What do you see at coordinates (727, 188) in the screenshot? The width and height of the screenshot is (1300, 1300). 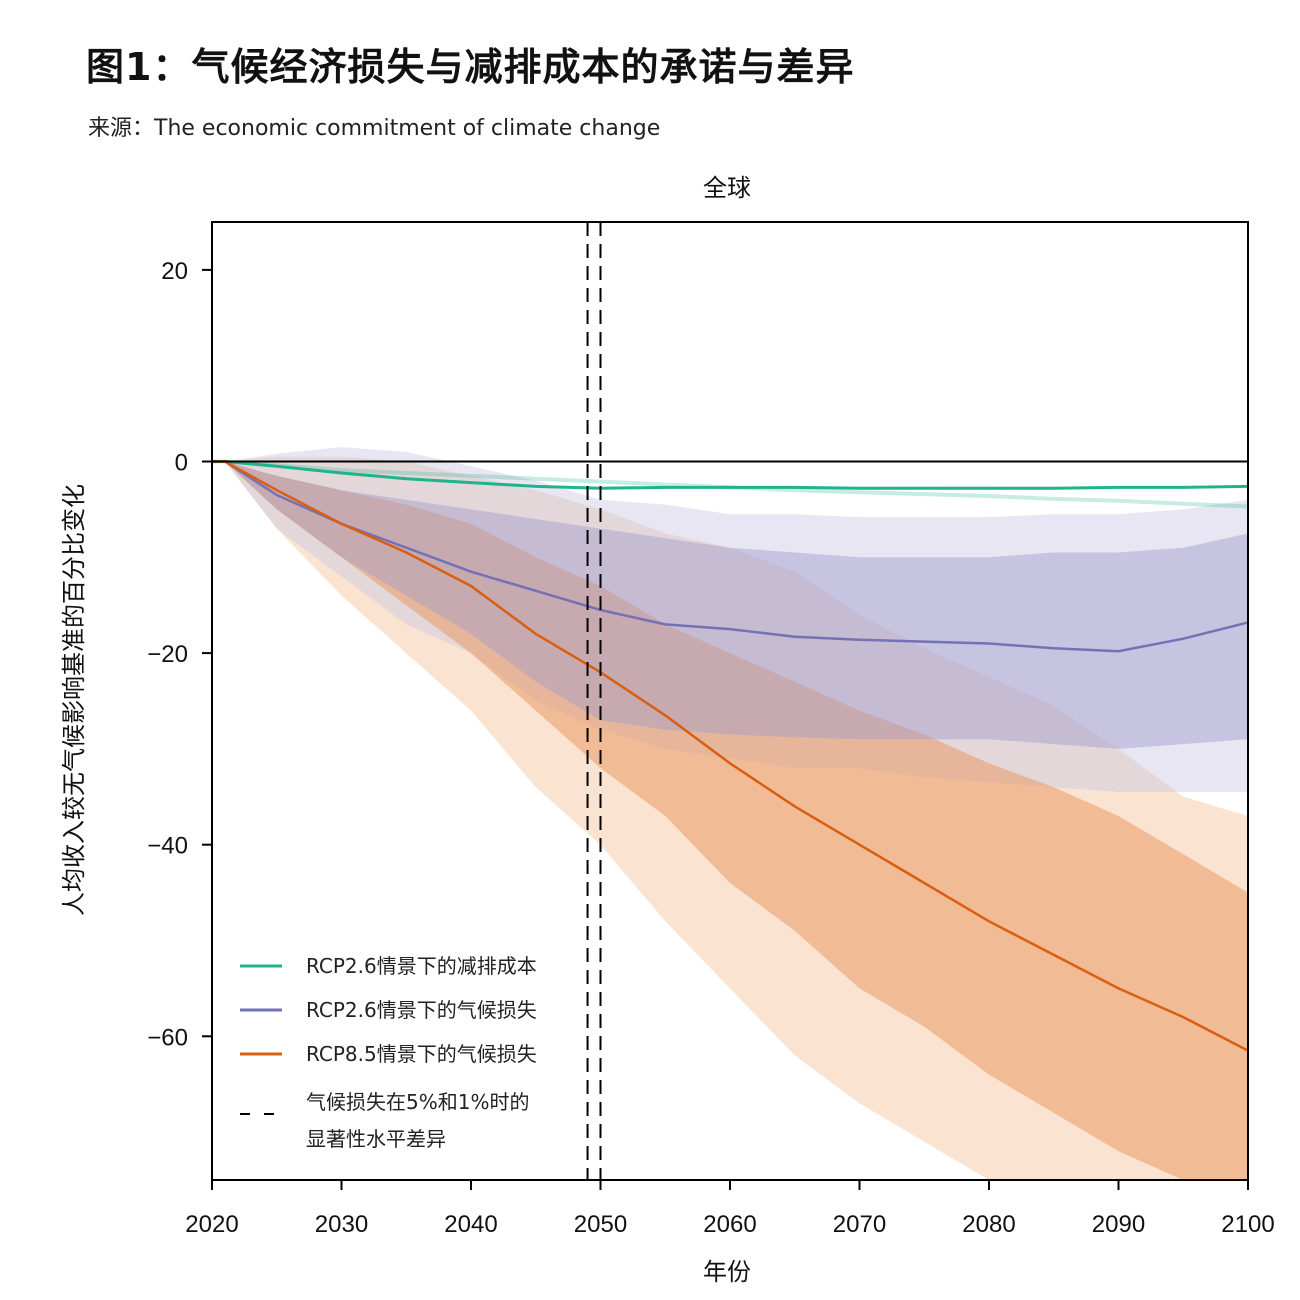 I see `panel-title: 全球` at bounding box center [727, 188].